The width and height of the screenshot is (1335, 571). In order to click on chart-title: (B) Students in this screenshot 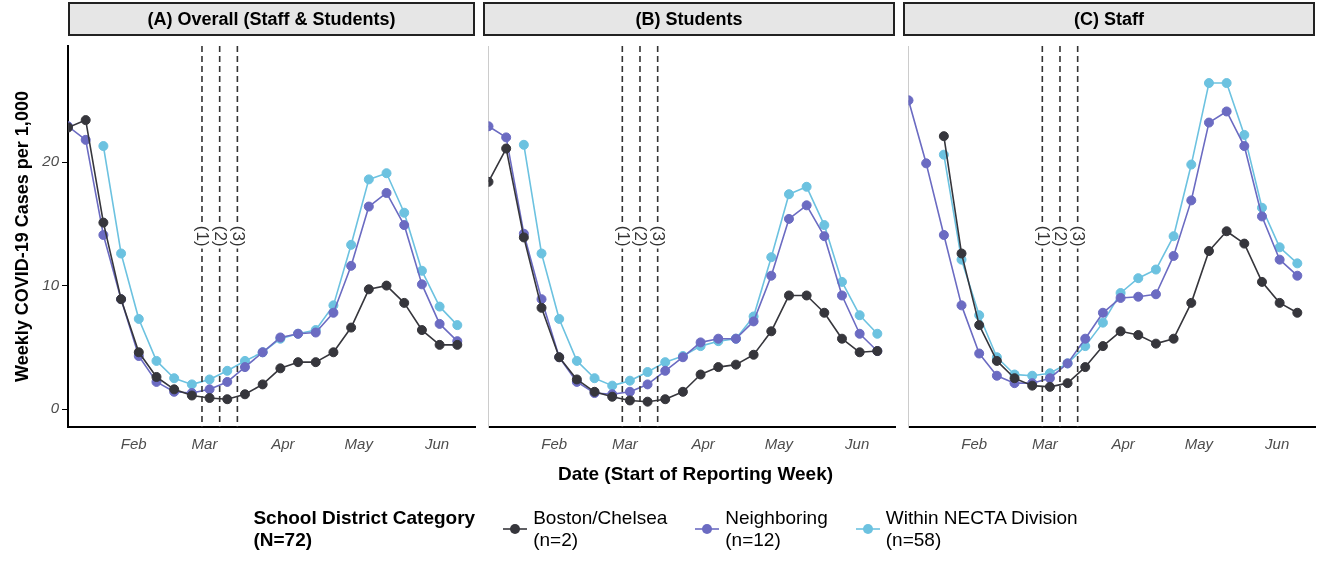, I will do `click(689, 19)`.